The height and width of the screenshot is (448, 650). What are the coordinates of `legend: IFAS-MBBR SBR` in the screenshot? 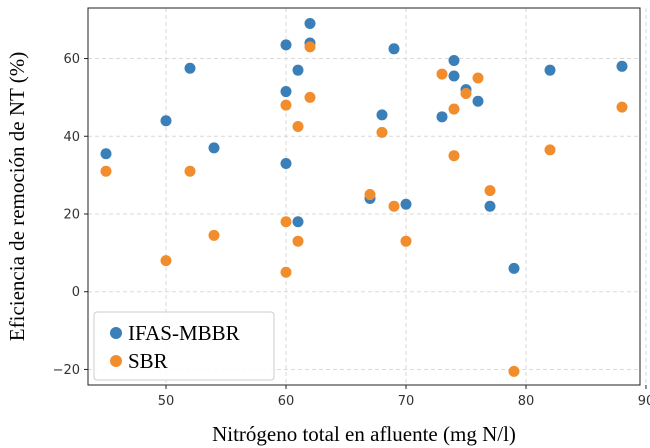 It's located at (184, 346).